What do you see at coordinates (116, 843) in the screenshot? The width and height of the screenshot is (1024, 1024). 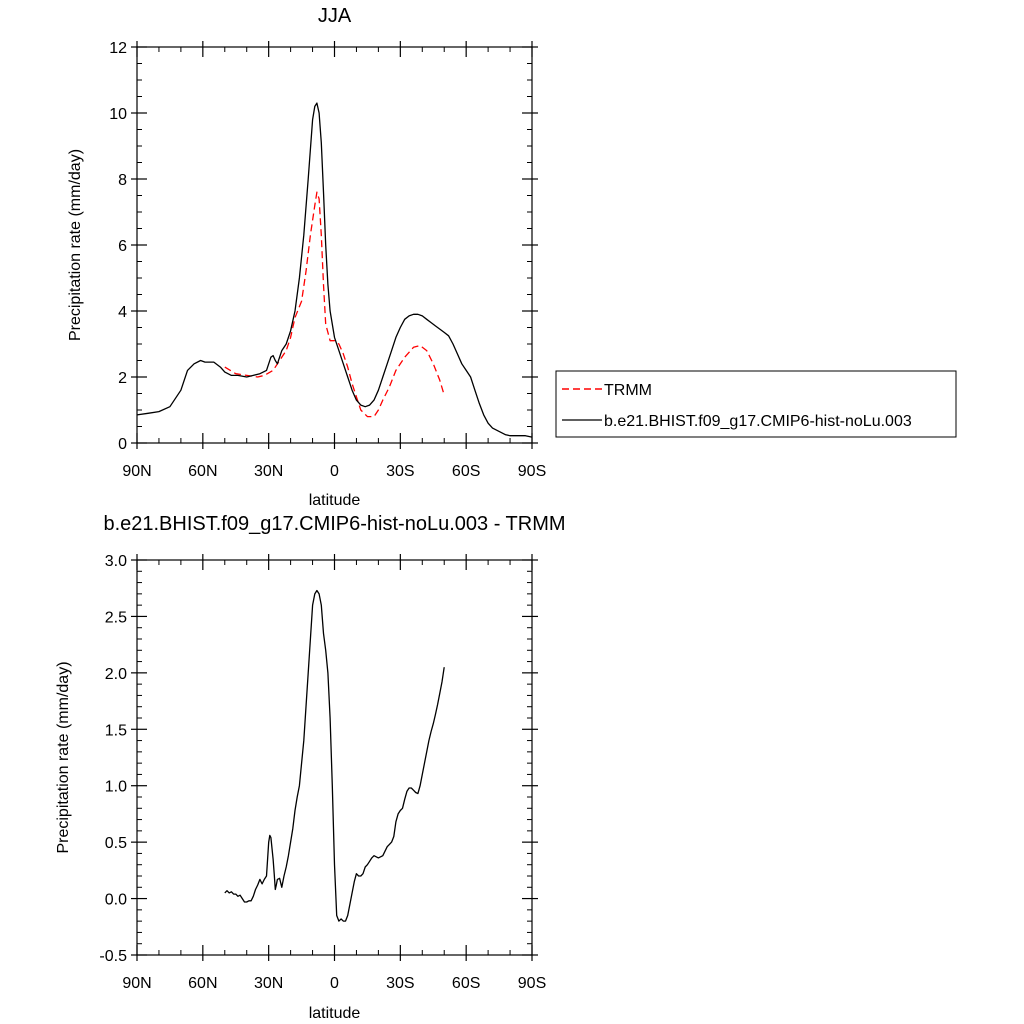 I see `y-tick-label: 0.5` at bounding box center [116, 843].